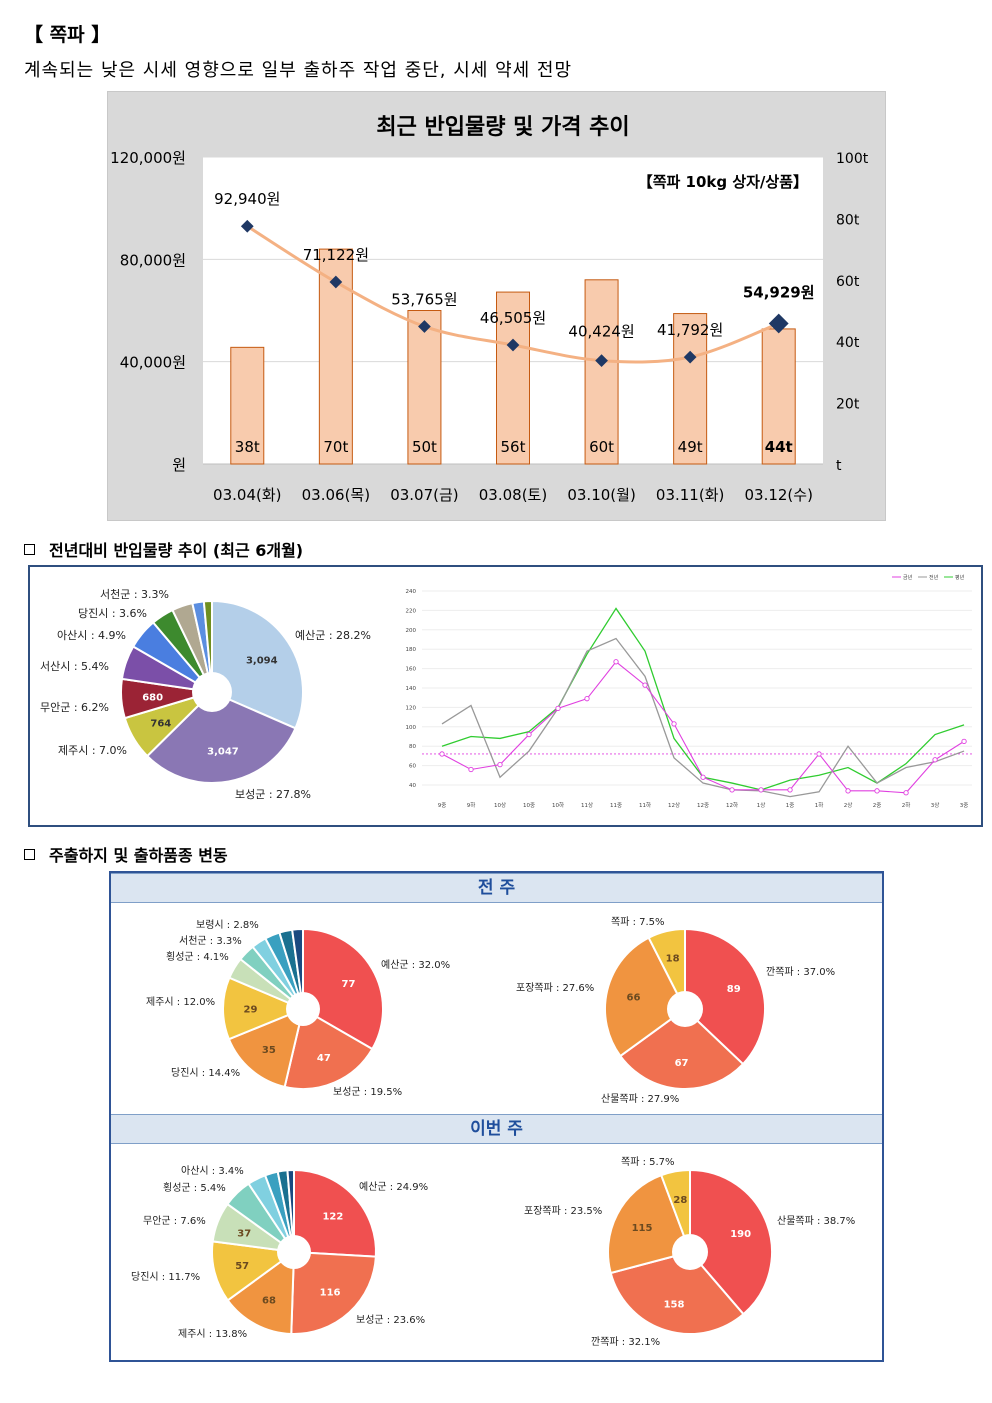 Image resolution: width=992 pixels, height=1403 pixels. I want to click on y-tick: 160, so click(411, 670).